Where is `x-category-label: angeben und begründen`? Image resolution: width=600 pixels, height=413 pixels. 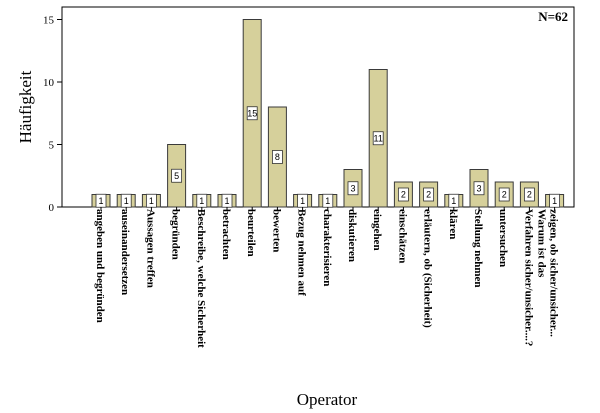
x-category-label: angeben und begründen is located at coordinates (100, 266).